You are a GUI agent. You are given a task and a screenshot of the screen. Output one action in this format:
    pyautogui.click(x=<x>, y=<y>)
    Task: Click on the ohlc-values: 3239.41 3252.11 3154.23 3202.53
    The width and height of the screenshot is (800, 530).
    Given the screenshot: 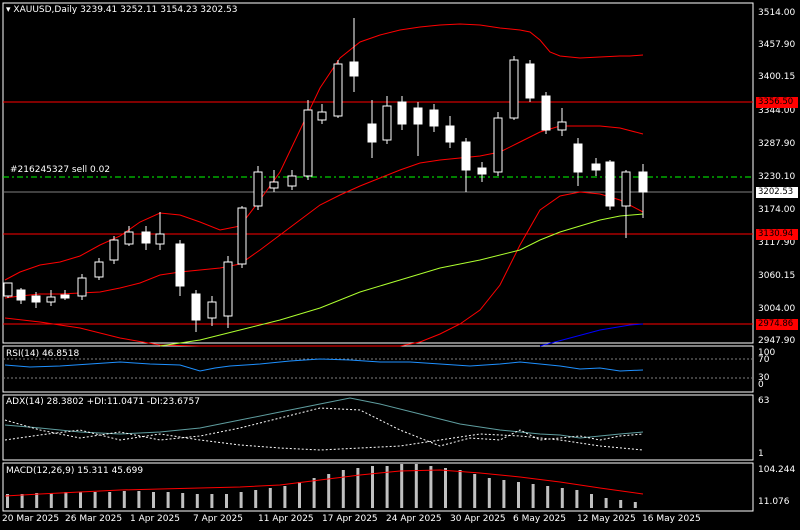 What is the action you would take?
    pyautogui.click(x=159, y=10)
    